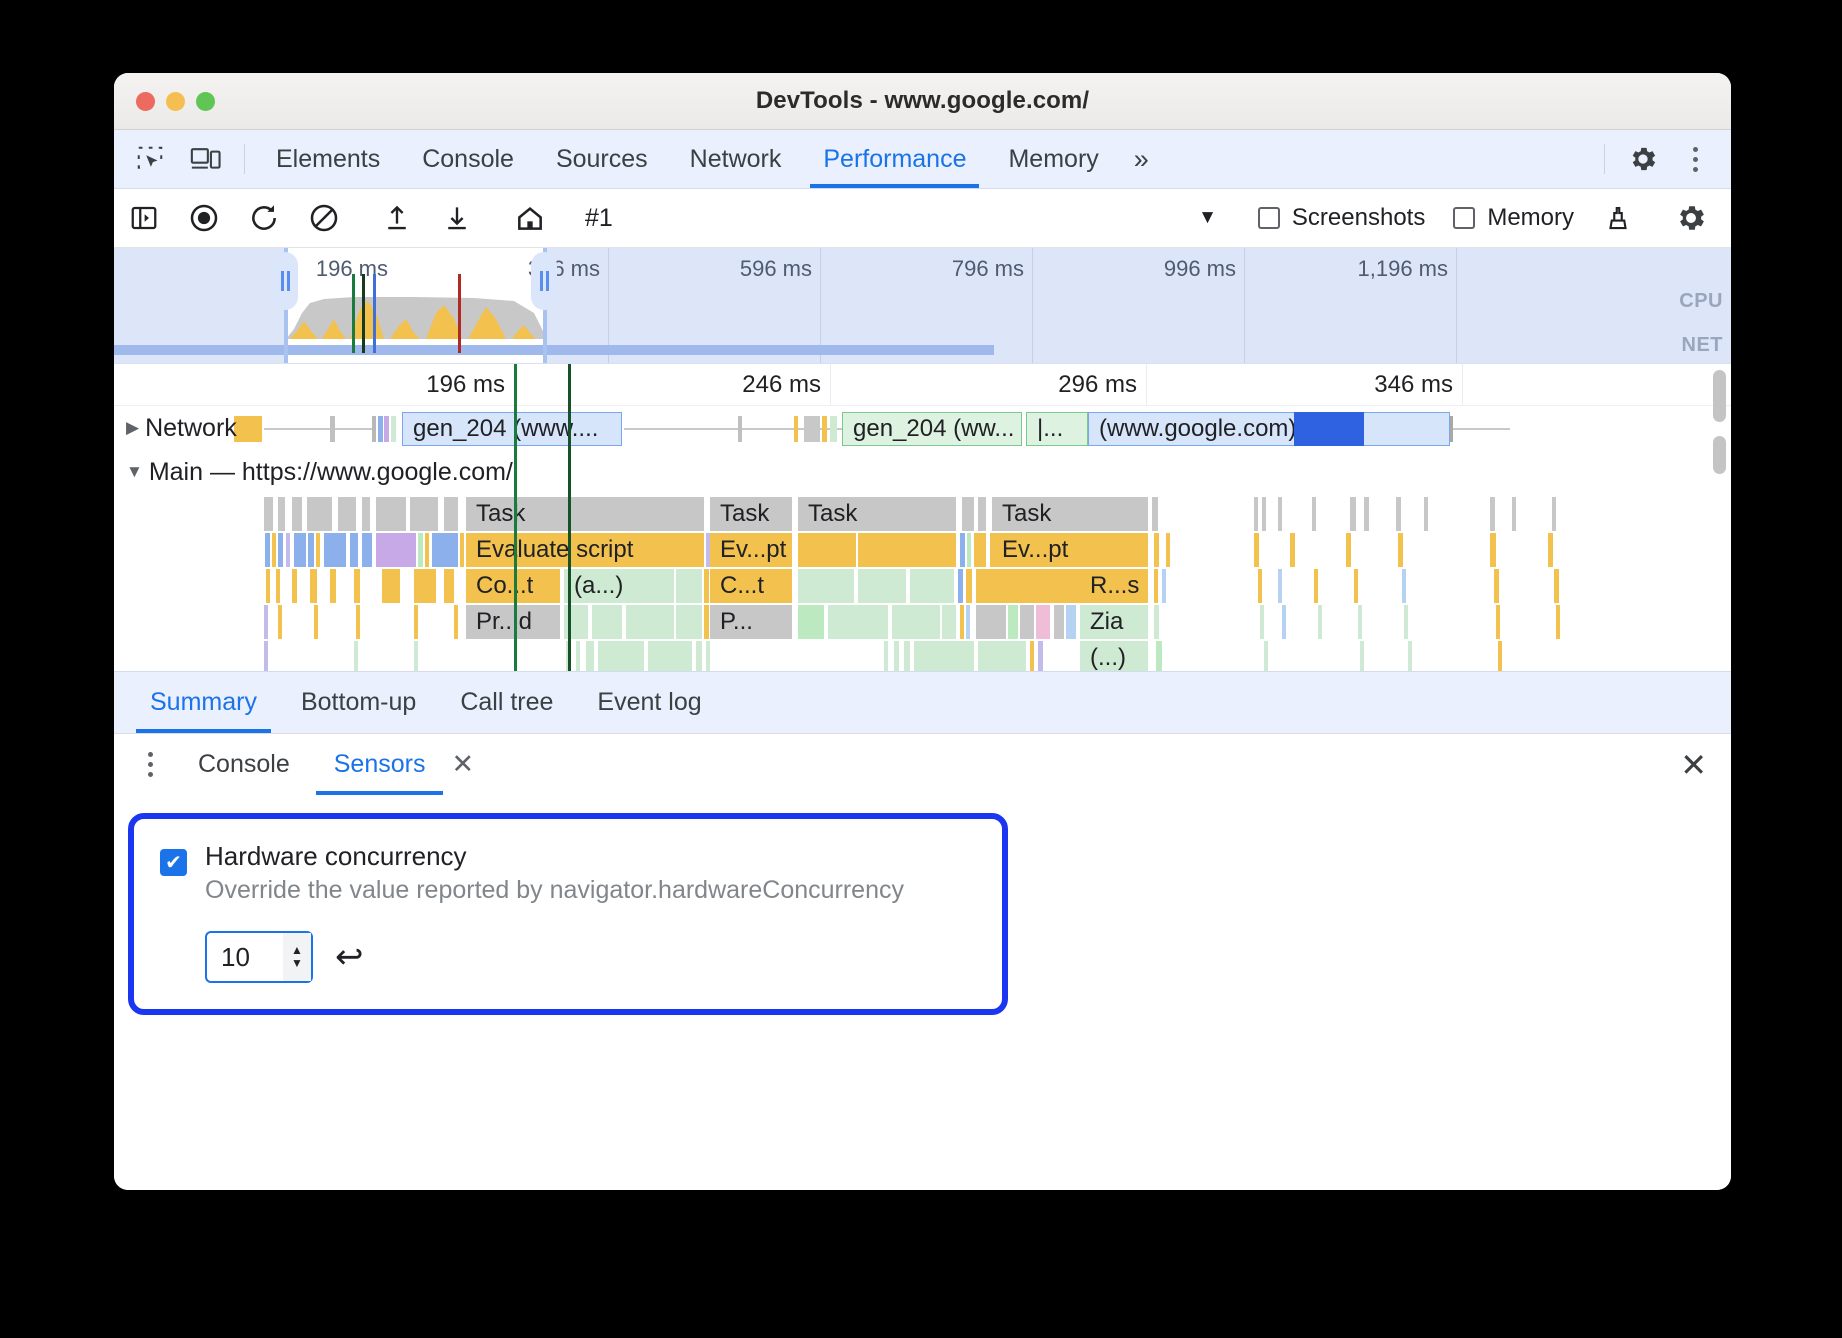 This screenshot has height=1338, width=1842. What do you see at coordinates (1618, 218) in the screenshot?
I see `garbage-collect-icon` at bounding box center [1618, 218].